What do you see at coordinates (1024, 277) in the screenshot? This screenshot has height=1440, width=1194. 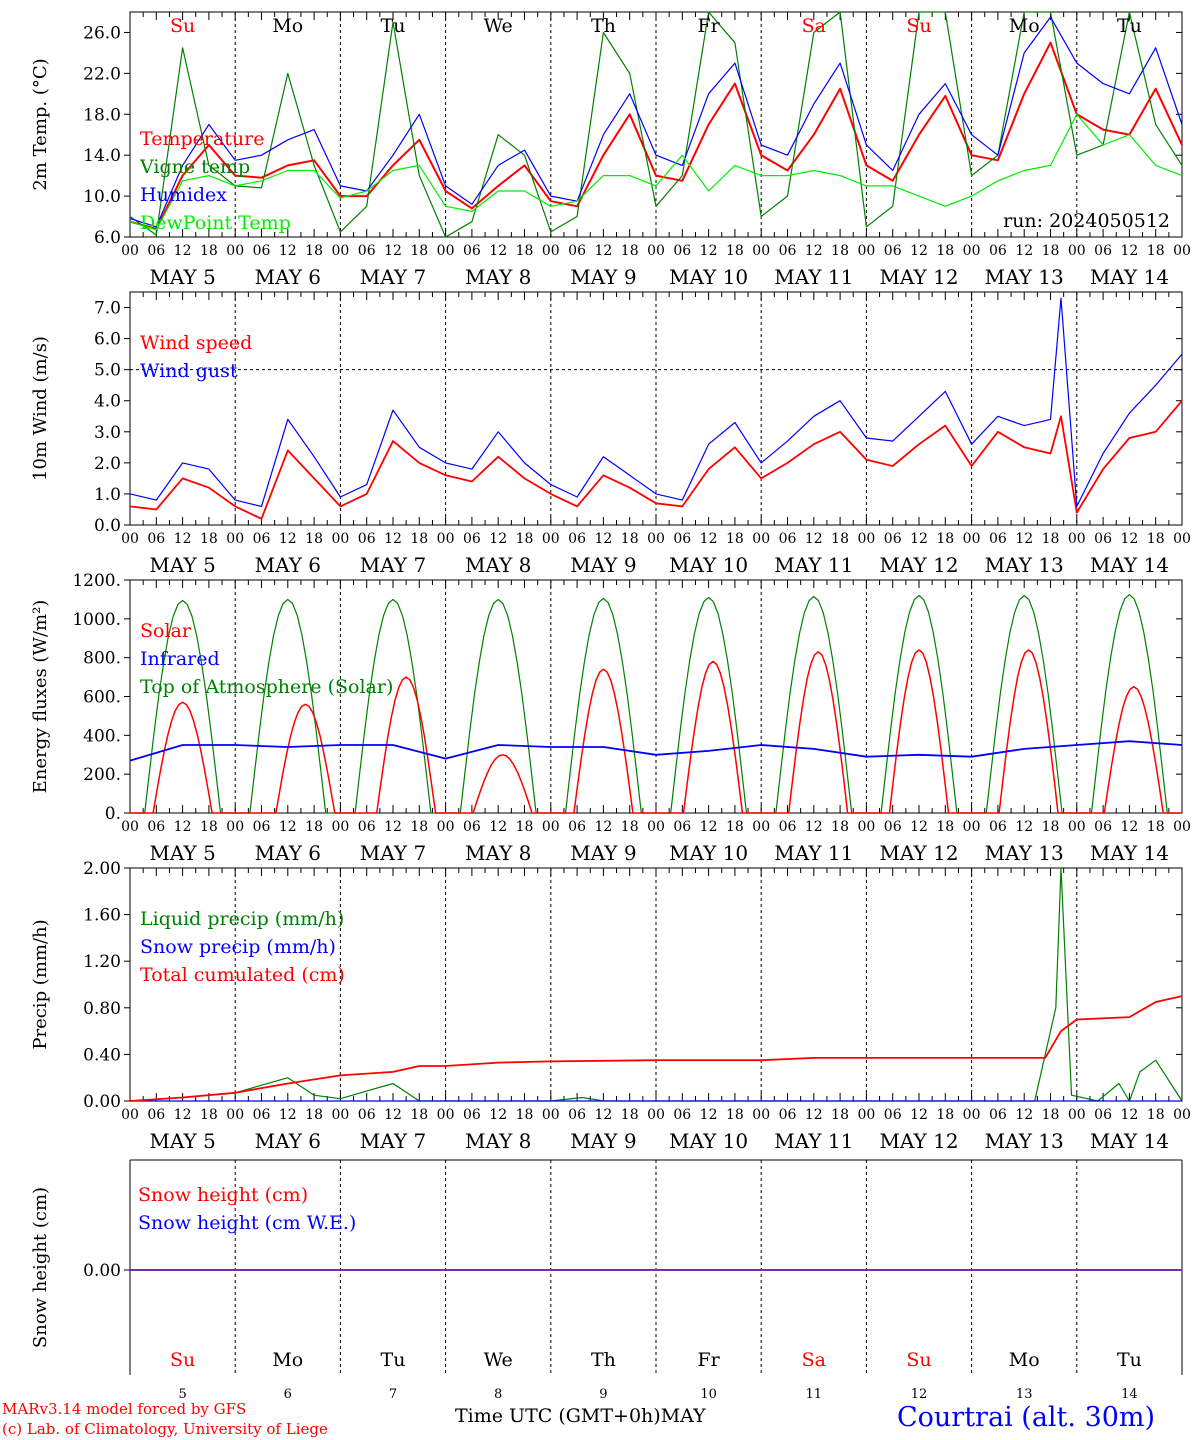 I see `day-label: MAY 13` at bounding box center [1024, 277].